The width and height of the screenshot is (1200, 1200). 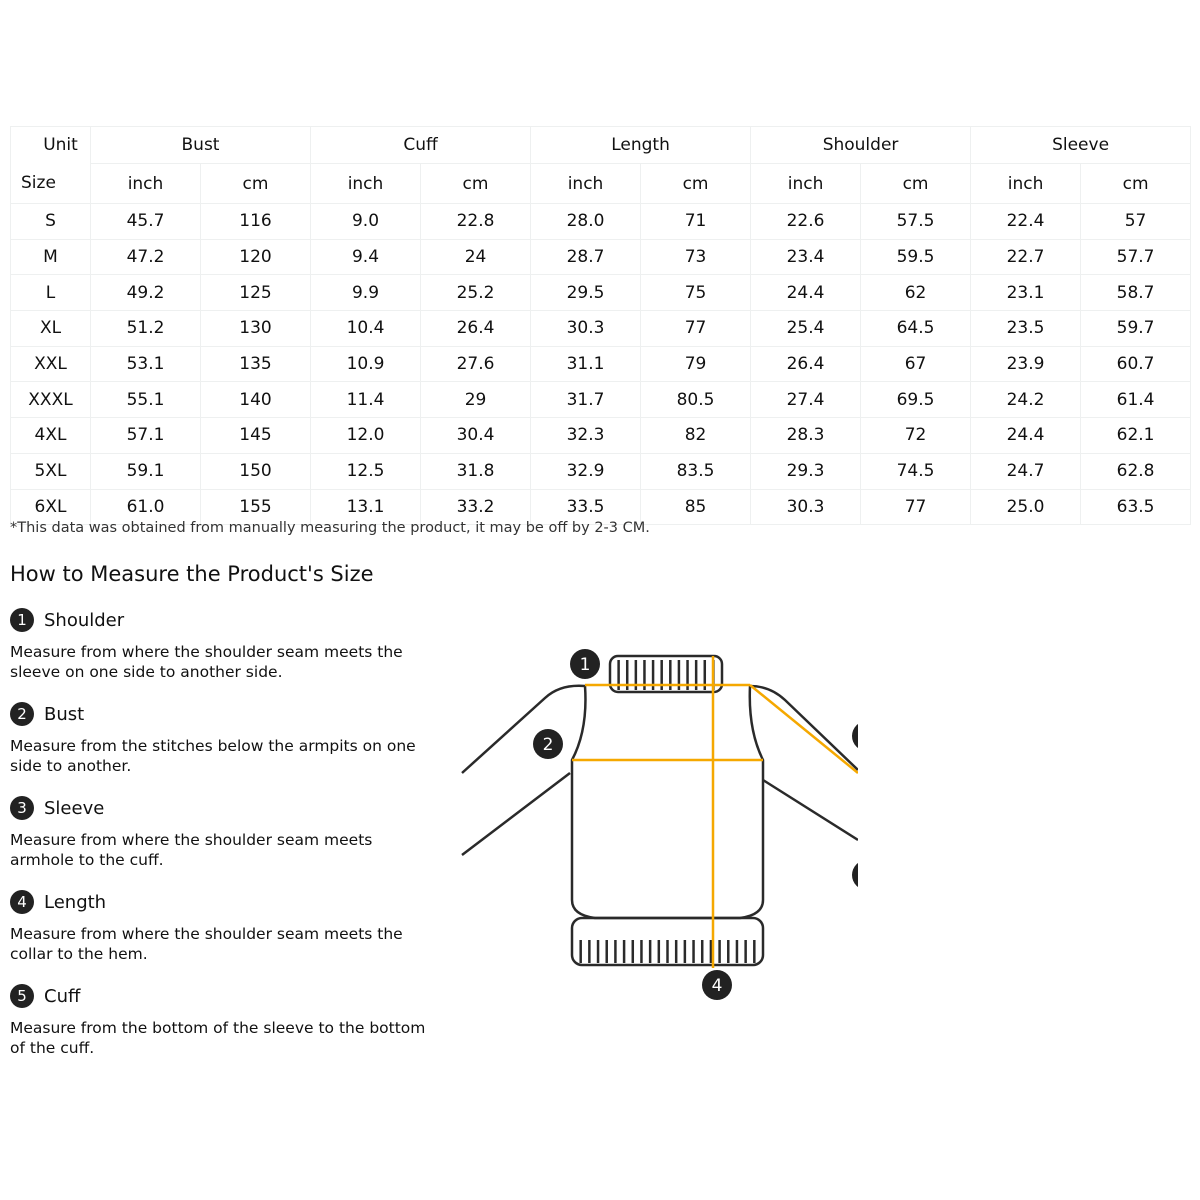 What do you see at coordinates (255, 400) in the screenshot?
I see `table-cell: 140` at bounding box center [255, 400].